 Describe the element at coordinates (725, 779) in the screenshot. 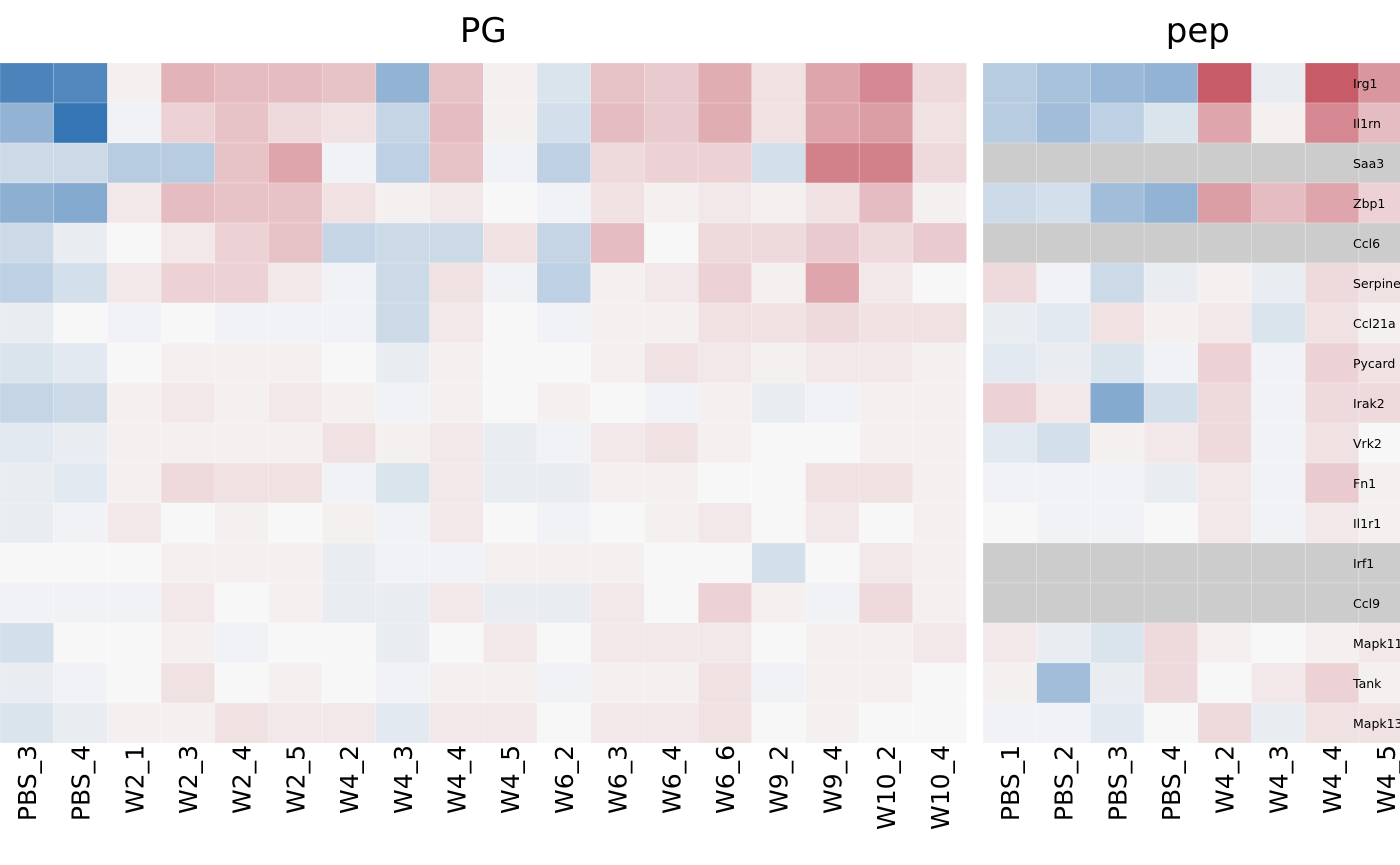

I see `column-label: W6_6` at that location.